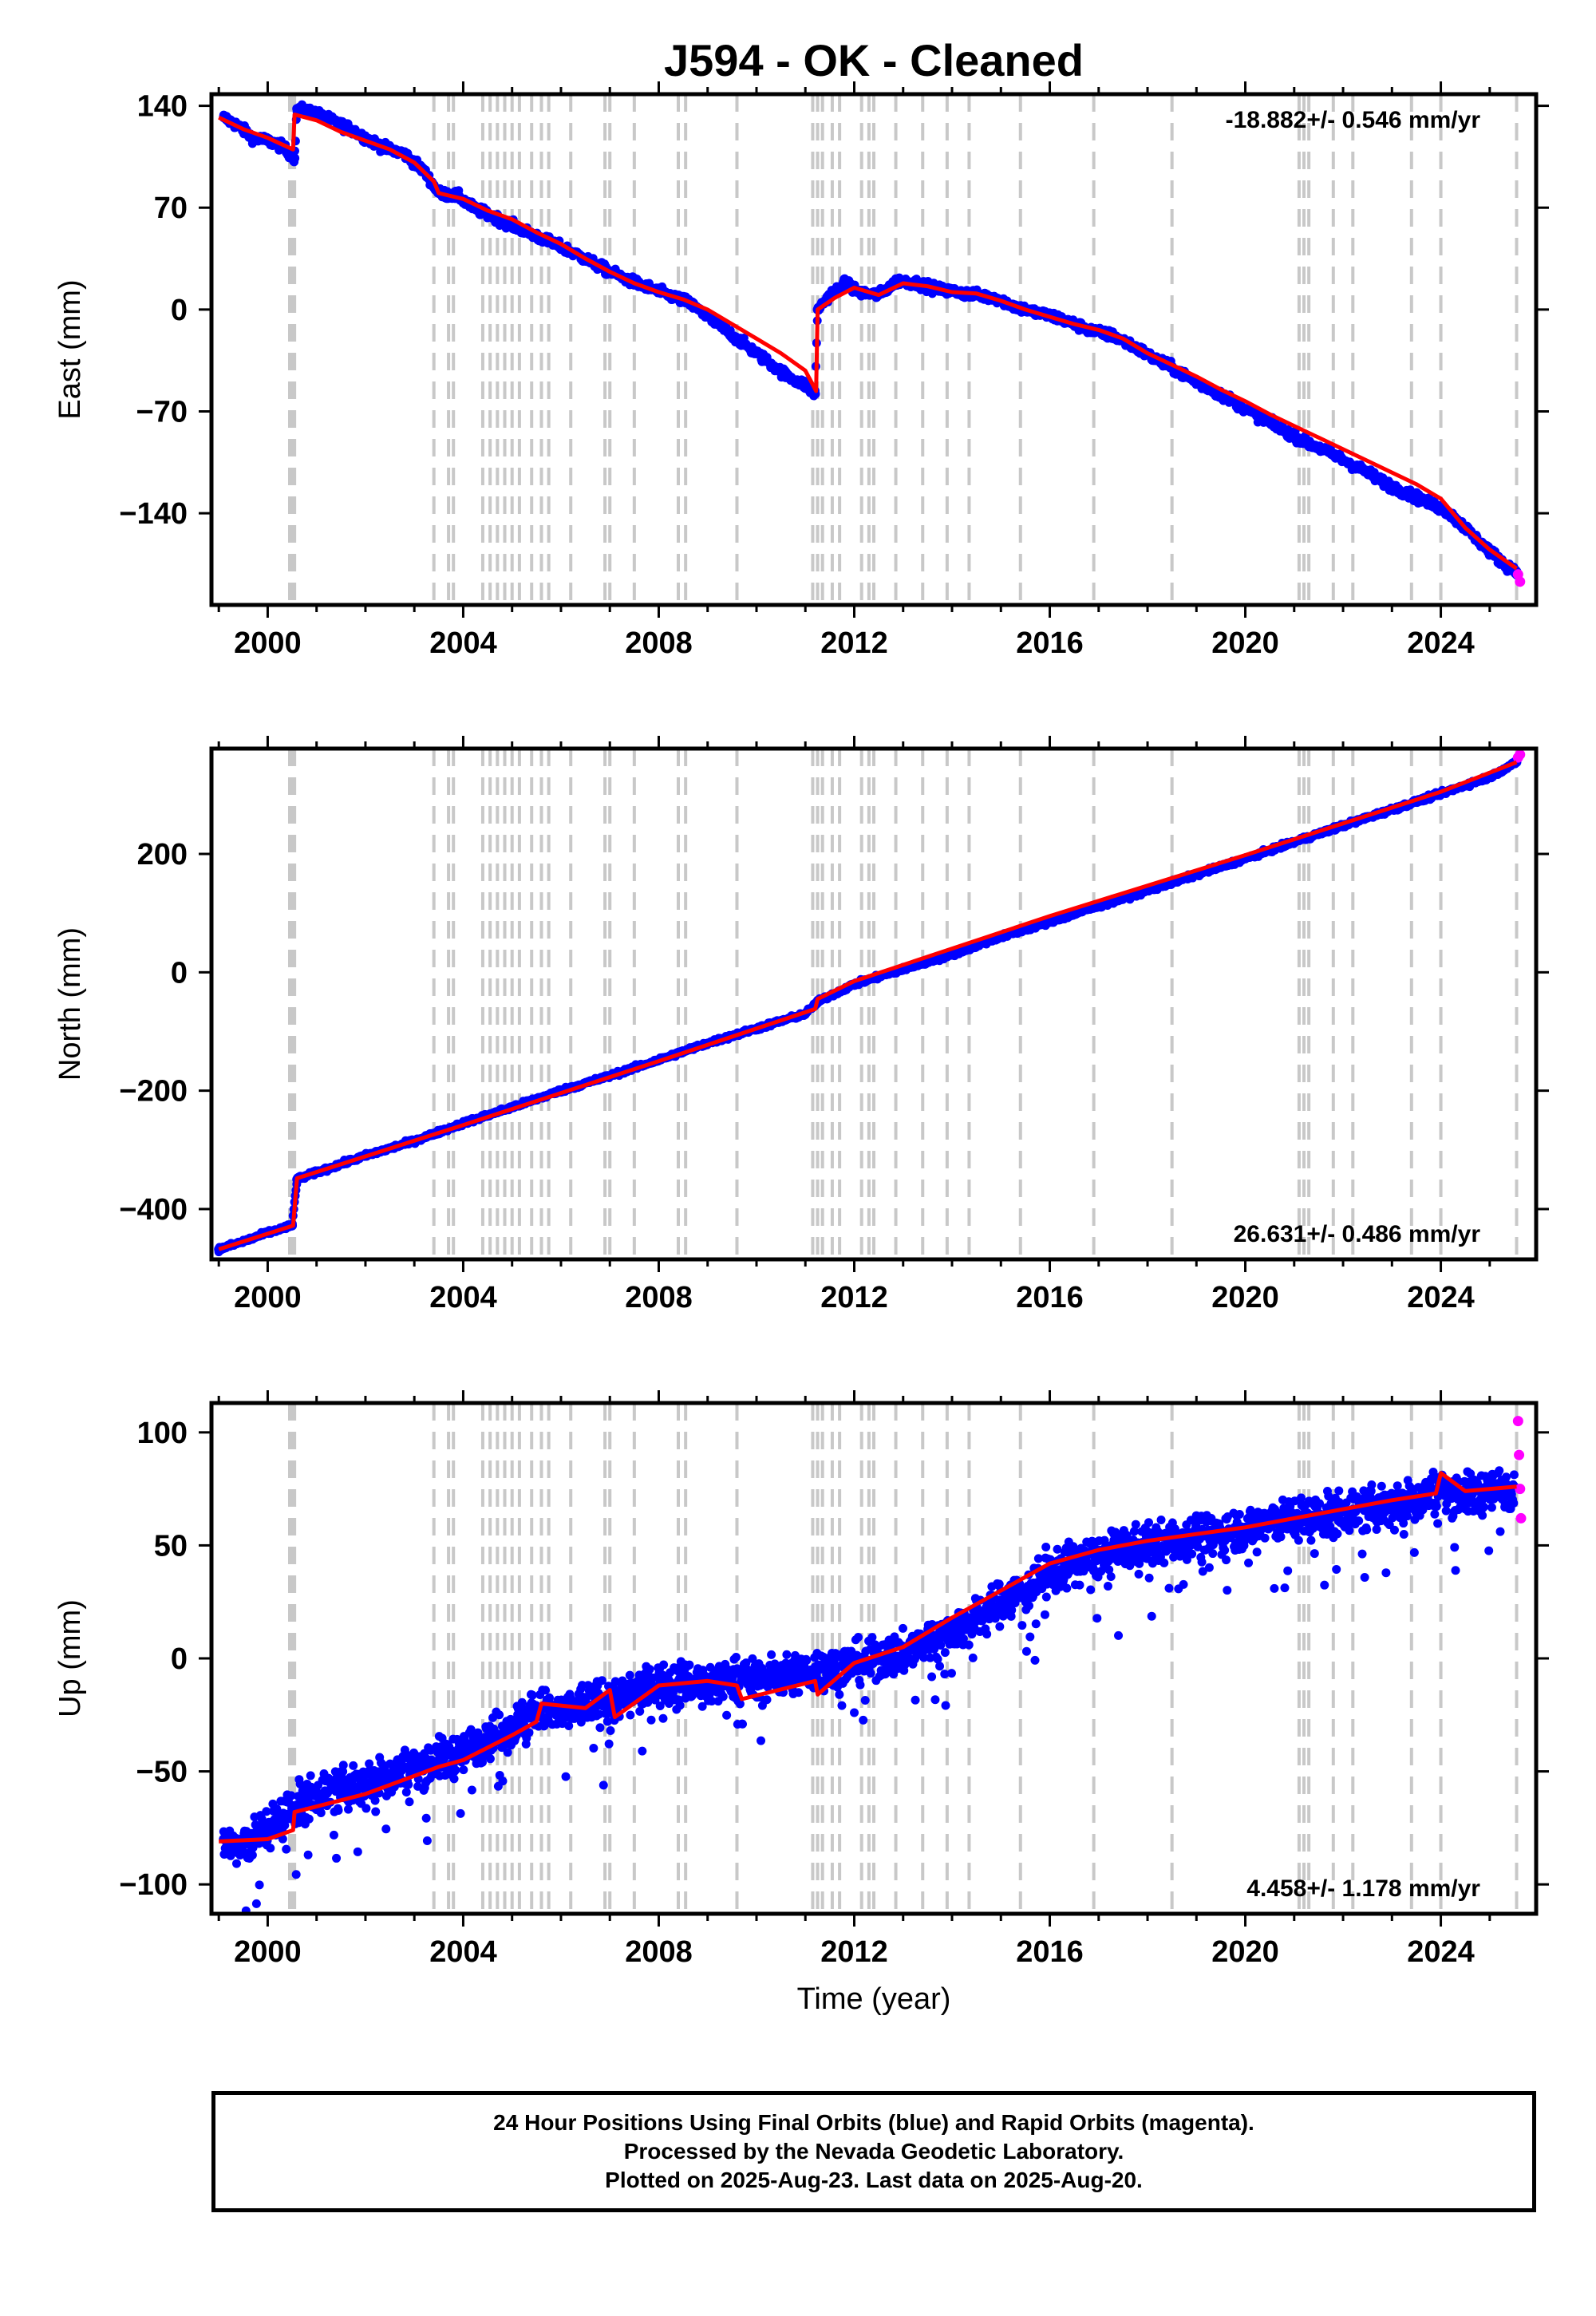 The image size is (1596, 2316). What do you see at coordinates (70, 1004) in the screenshot?
I see `y-axis-label: North (mm)` at bounding box center [70, 1004].